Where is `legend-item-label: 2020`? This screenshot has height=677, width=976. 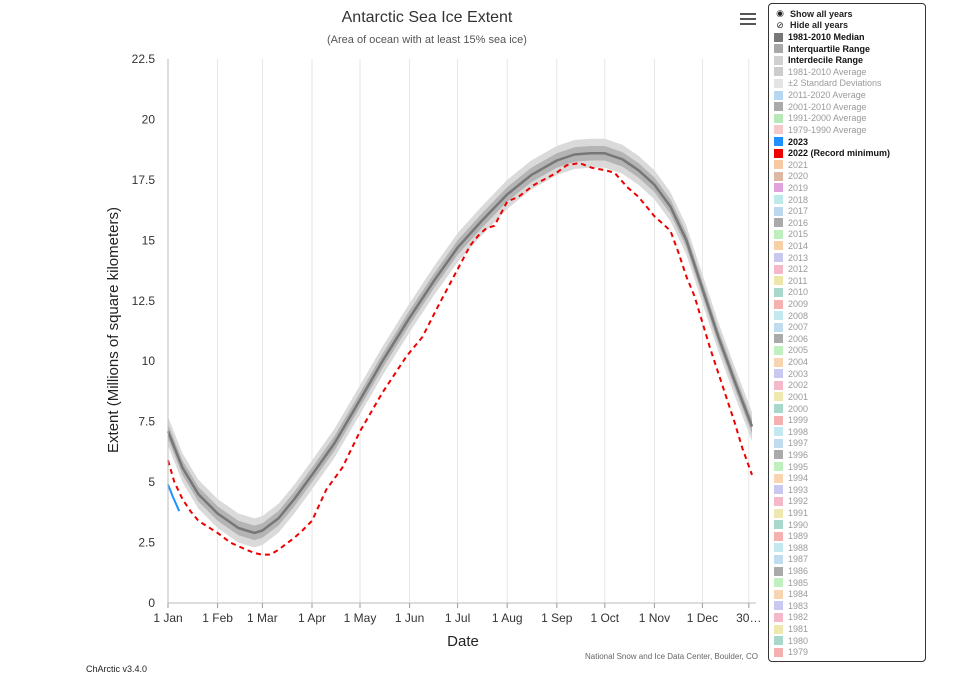
legend-item-label: 2020 is located at coordinates (798, 176).